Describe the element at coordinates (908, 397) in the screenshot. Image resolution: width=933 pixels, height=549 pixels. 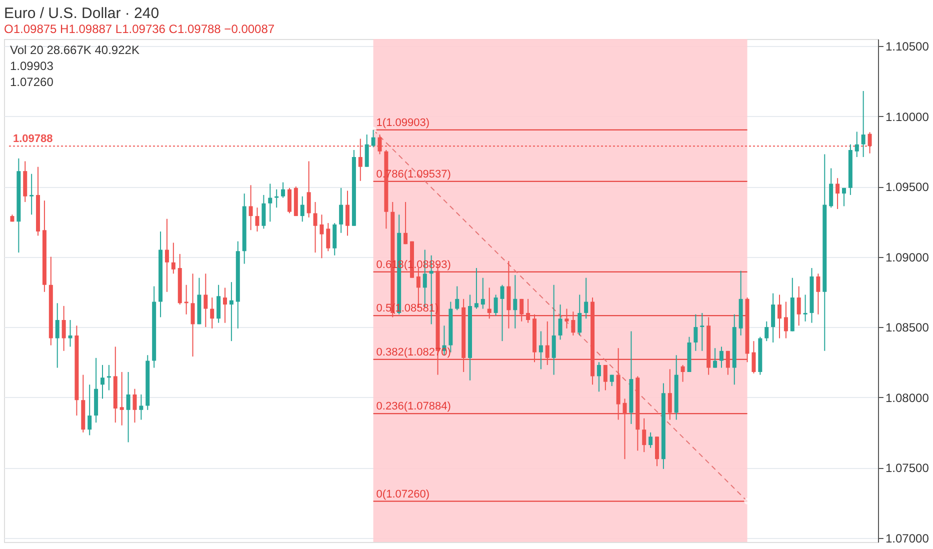
I see `y-tick-label: 1.08000` at that location.